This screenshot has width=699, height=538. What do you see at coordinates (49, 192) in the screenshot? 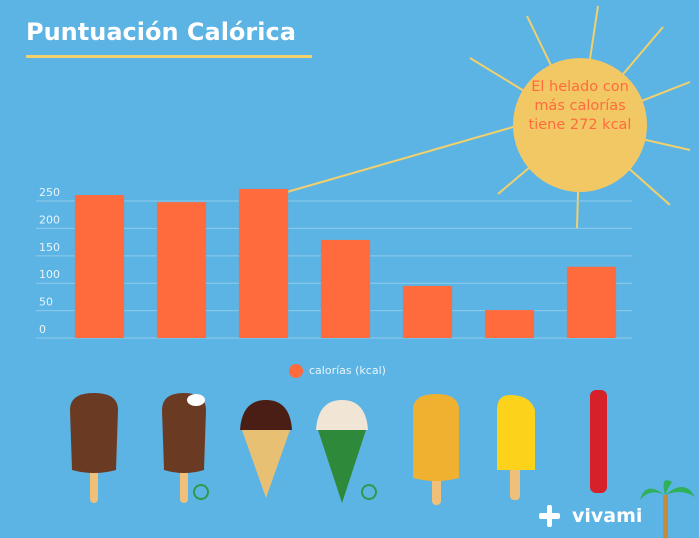
I see `y-tick-label: 250` at bounding box center [49, 192].